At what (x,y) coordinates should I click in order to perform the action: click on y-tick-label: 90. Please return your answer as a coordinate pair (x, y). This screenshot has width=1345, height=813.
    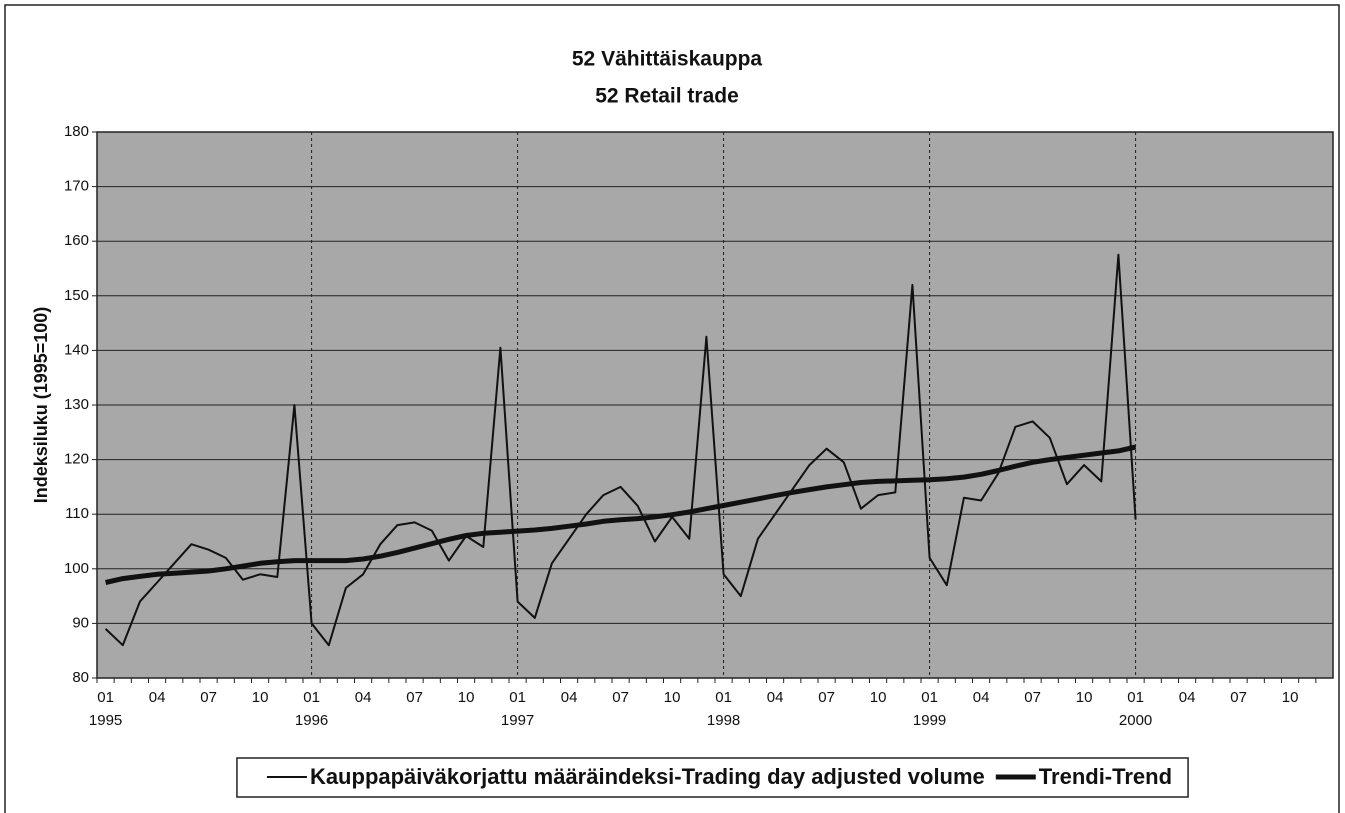
    Looking at the image, I should click on (80, 622).